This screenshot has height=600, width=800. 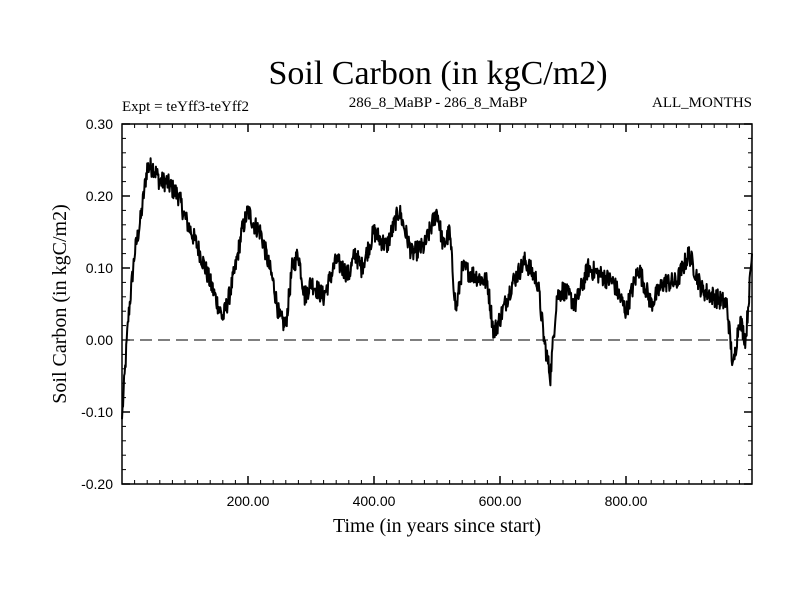 What do you see at coordinates (437, 526) in the screenshot?
I see `x-axis-label: Time (in years since start)` at bounding box center [437, 526].